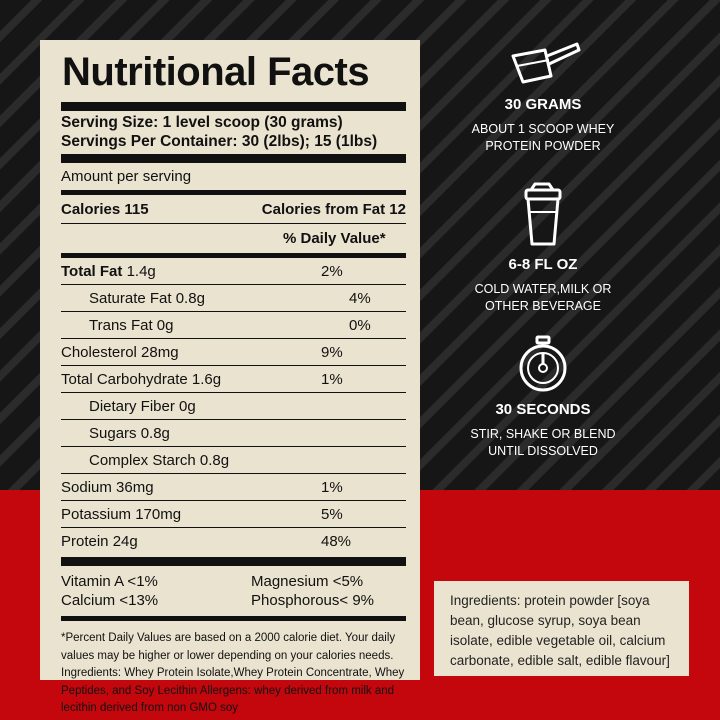  Describe the element at coordinates (233, 271) in the screenshot. I see `nutrient-row: Total Fat 1.4g 2%` at that location.